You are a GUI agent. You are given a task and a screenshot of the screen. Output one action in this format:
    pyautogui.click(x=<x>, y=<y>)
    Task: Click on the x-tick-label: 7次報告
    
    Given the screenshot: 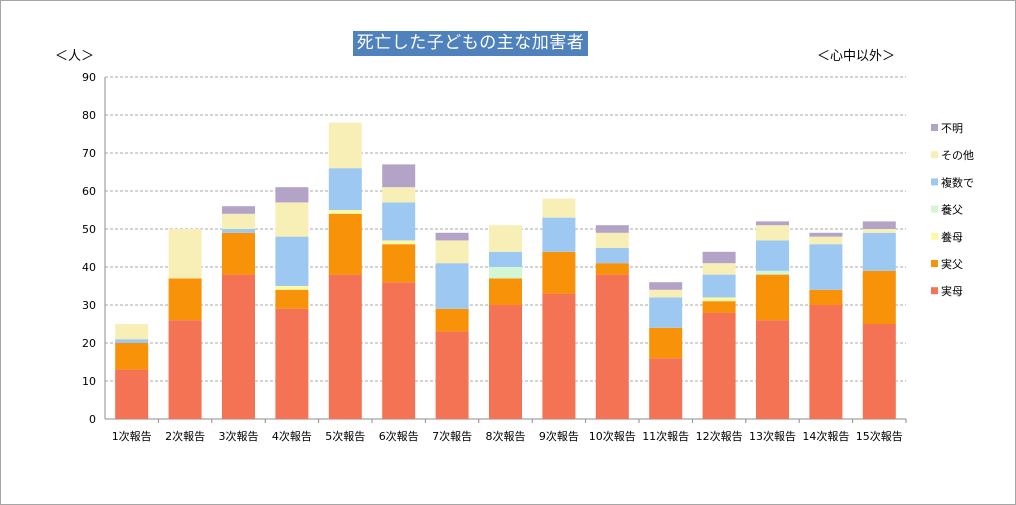 What is the action you would take?
    pyautogui.click(x=452, y=436)
    